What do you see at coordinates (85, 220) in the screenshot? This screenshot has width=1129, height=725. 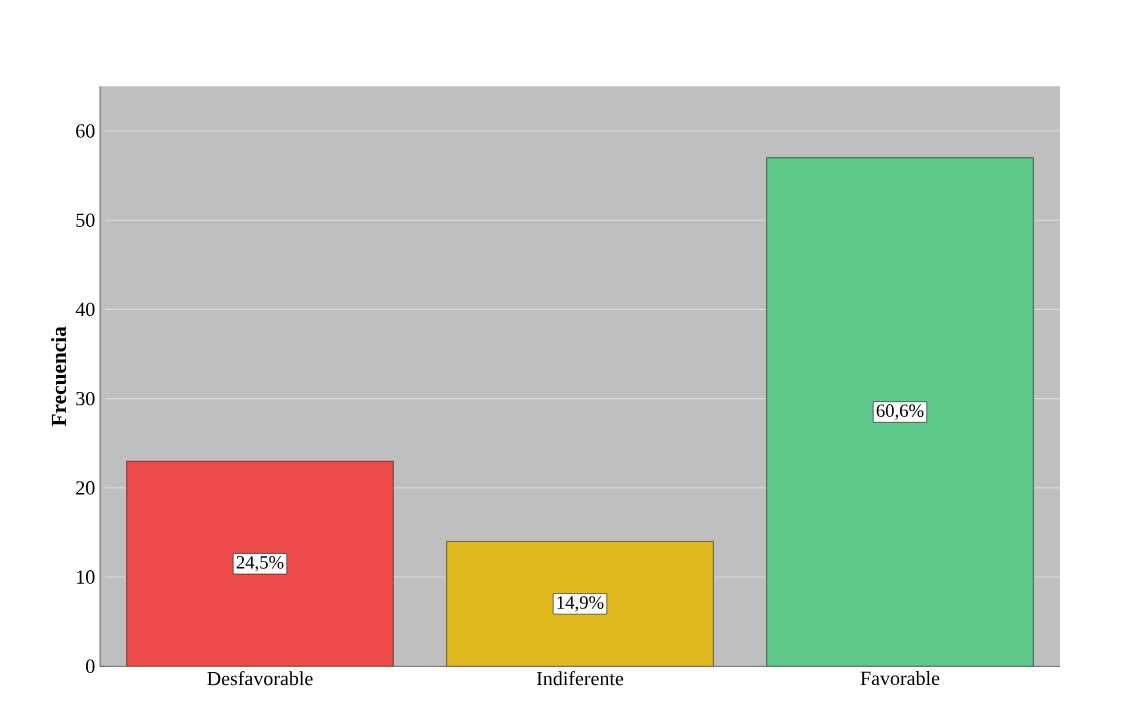 I see `y-tick-label: 50` at bounding box center [85, 220].